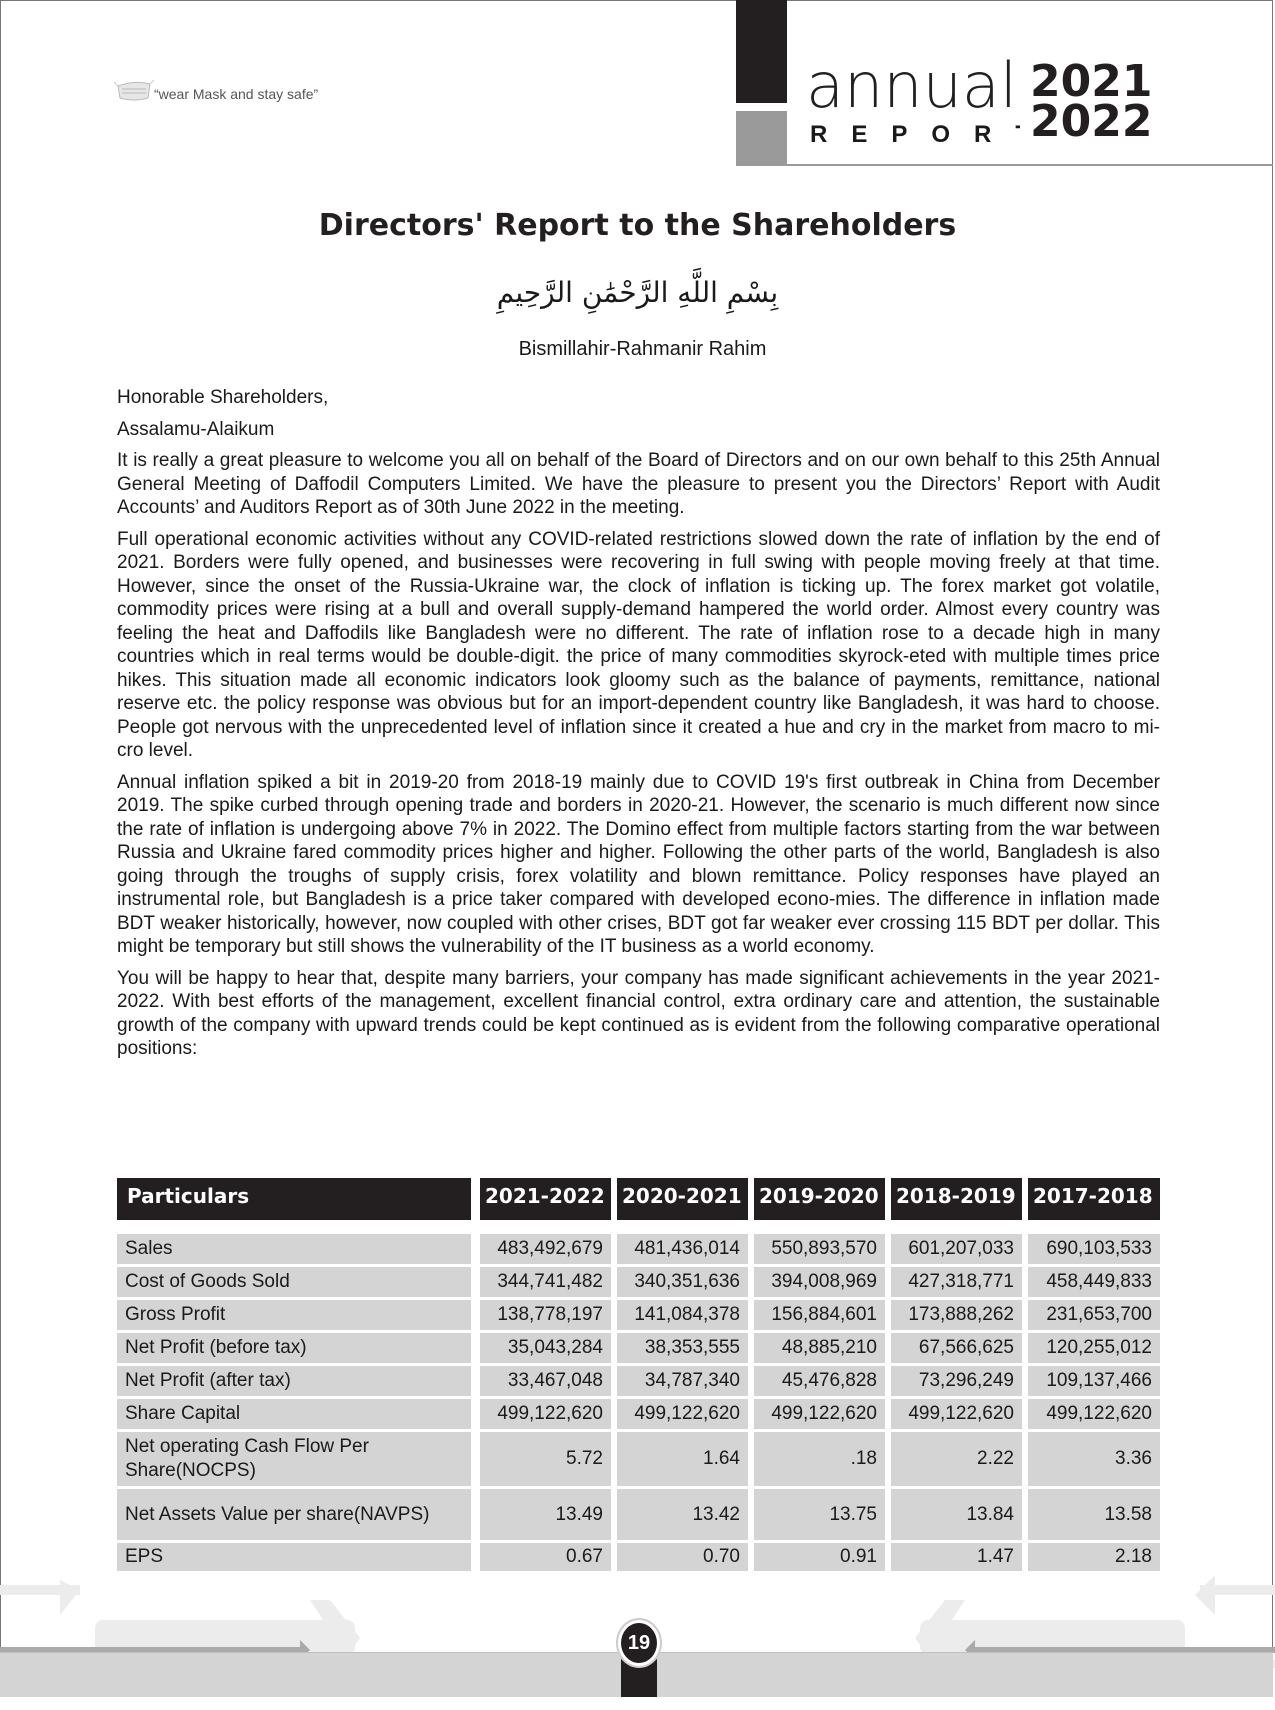 The image size is (1275, 1710). Describe the element at coordinates (1094, 1459) in the screenshot. I see `table-cell-value: 3.36` at that location.